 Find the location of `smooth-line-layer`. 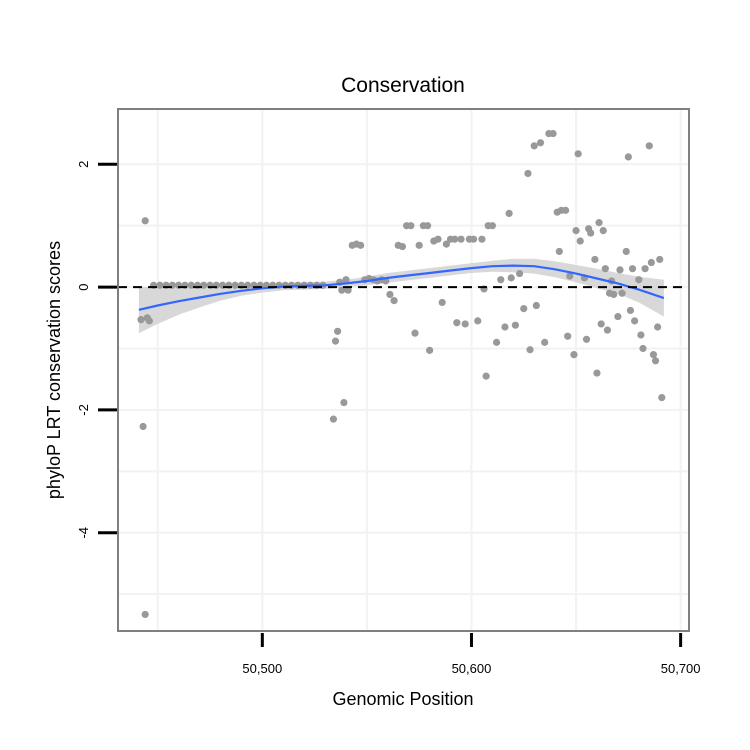

smooth-line-layer is located at coordinates (403, 287).